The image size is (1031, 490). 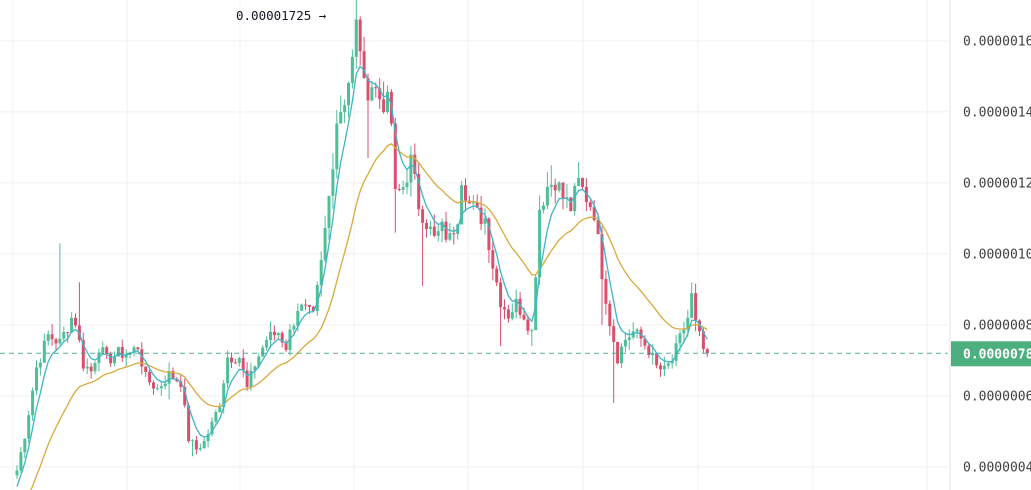 What do you see at coordinates (997, 325) in the screenshot?
I see `y-tick-label: 0.0000008` at bounding box center [997, 325].